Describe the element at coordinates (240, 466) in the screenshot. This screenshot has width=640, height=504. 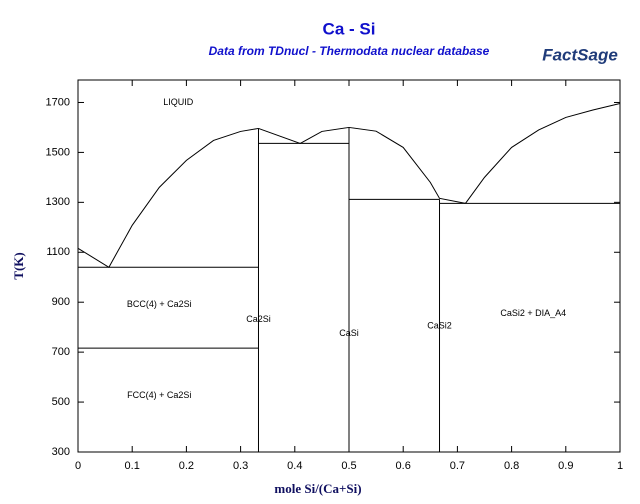
I see `x-tick-label: 0.3` at that location.